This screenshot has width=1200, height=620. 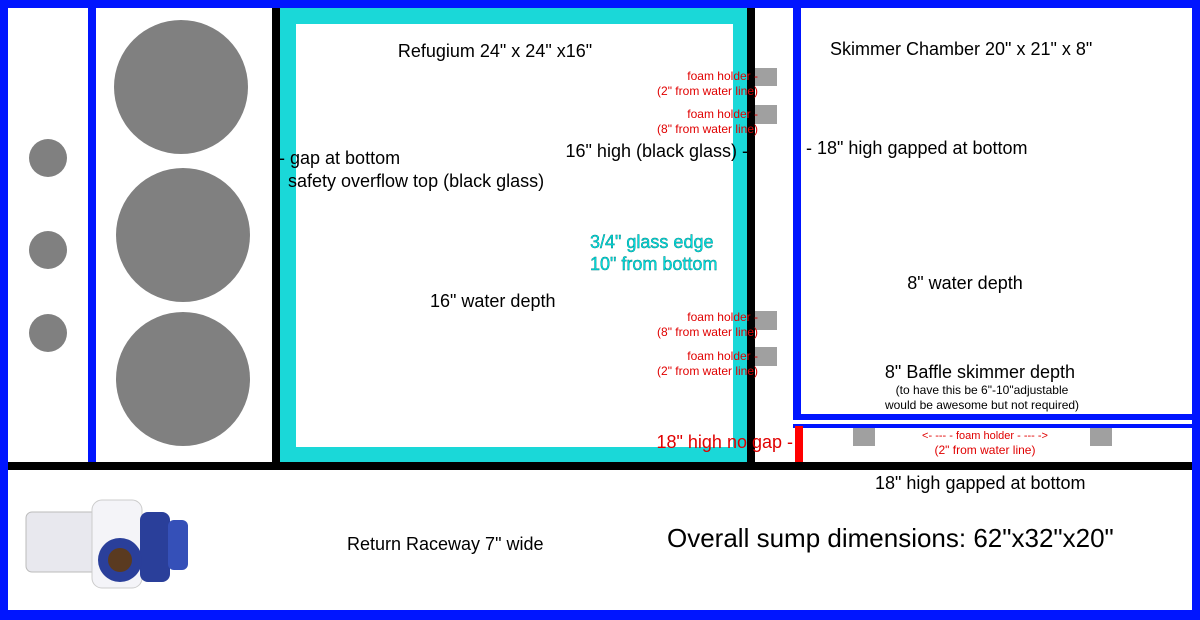 I want to click on overflow-label: safety overflow top (black glass), so click(x=416, y=181).